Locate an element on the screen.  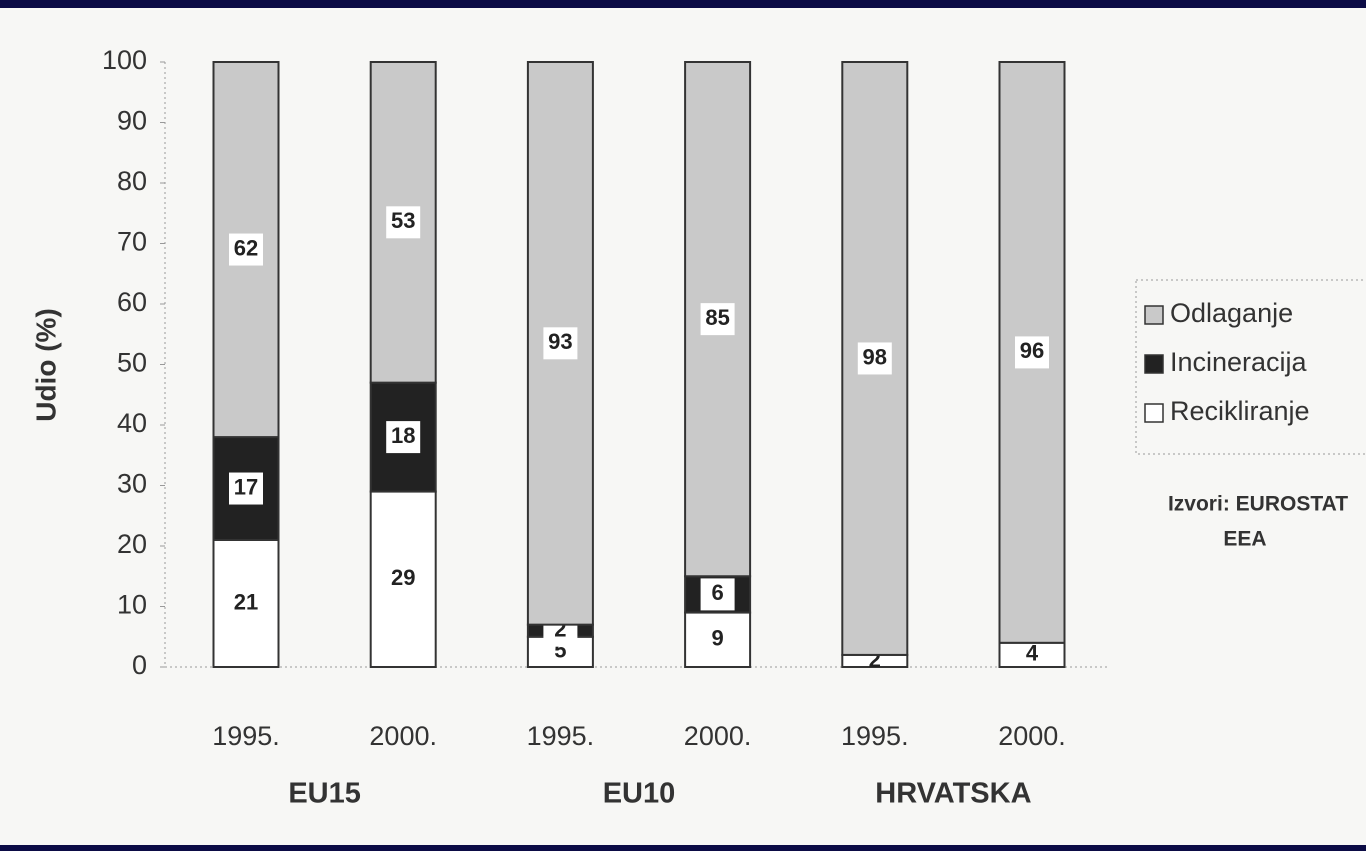
y-tick-label: 70 is located at coordinates (132, 242).